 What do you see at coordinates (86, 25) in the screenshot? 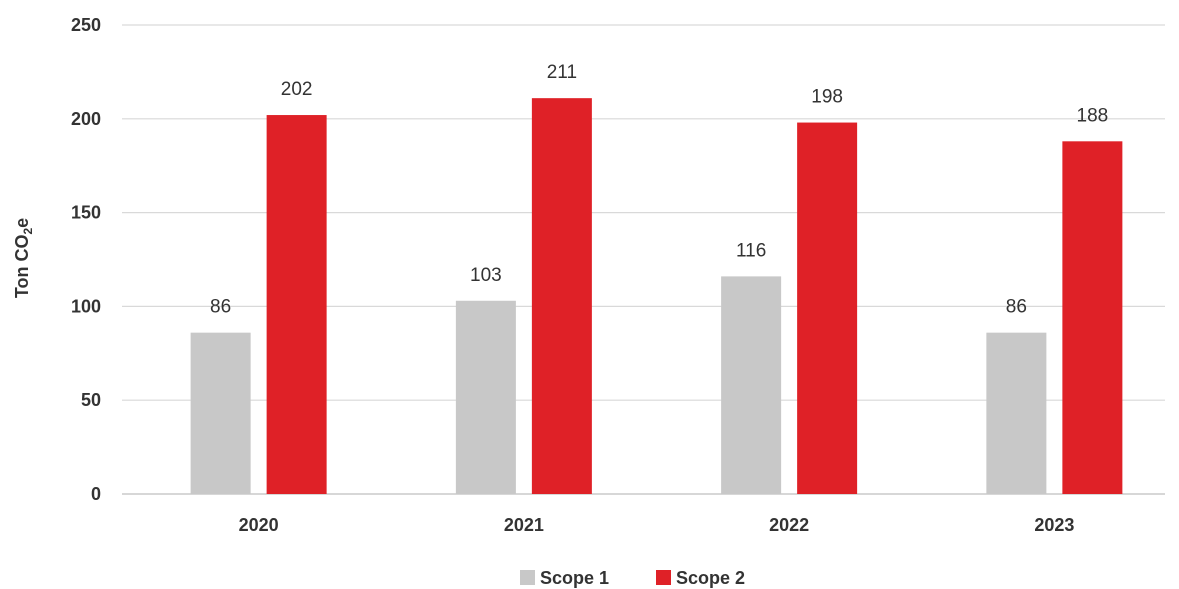
I see `y-tick-label: 250` at bounding box center [86, 25].